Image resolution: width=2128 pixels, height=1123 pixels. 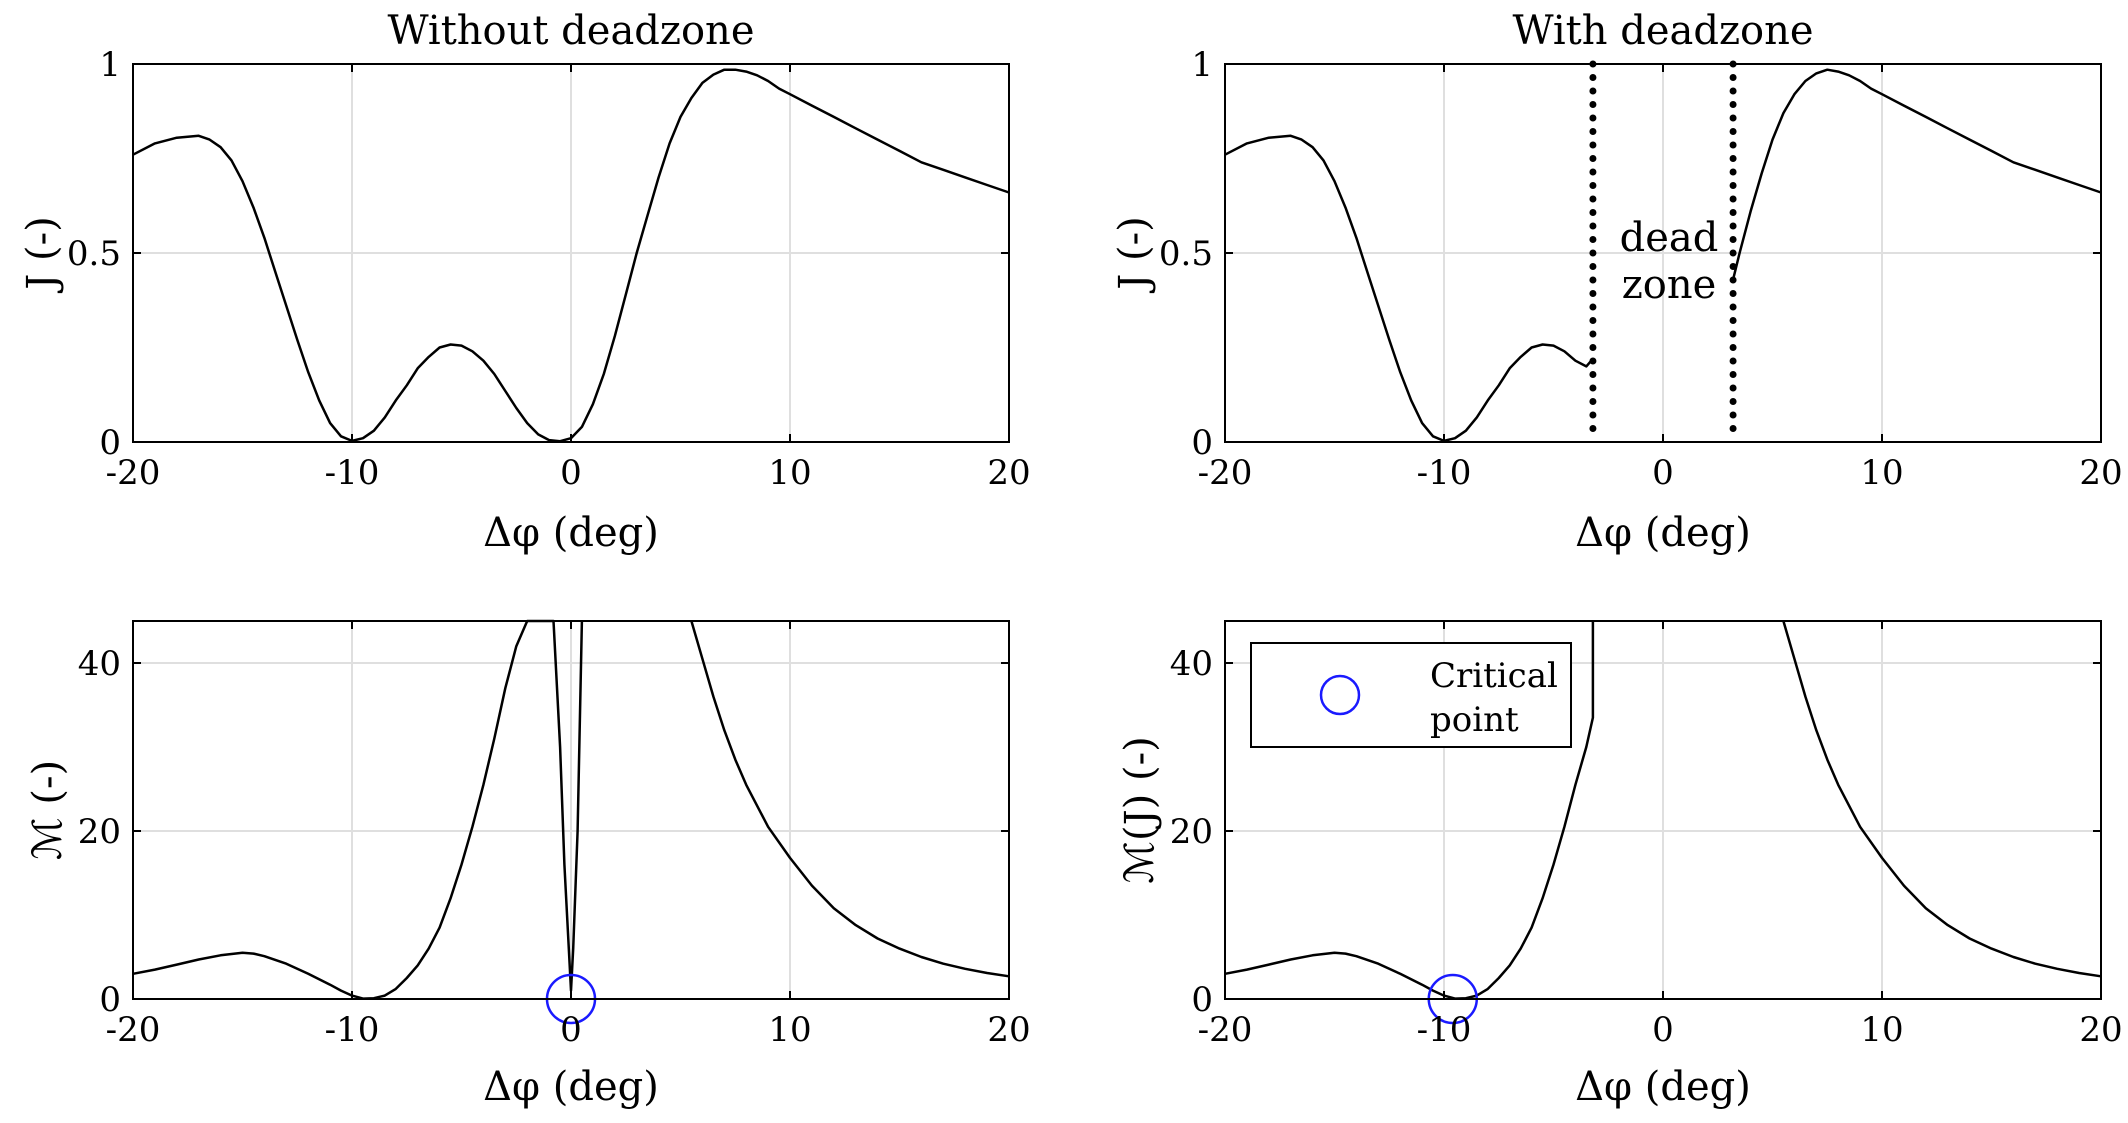 I want to click on deadzone-label-line2: zone, so click(x=1669, y=285).